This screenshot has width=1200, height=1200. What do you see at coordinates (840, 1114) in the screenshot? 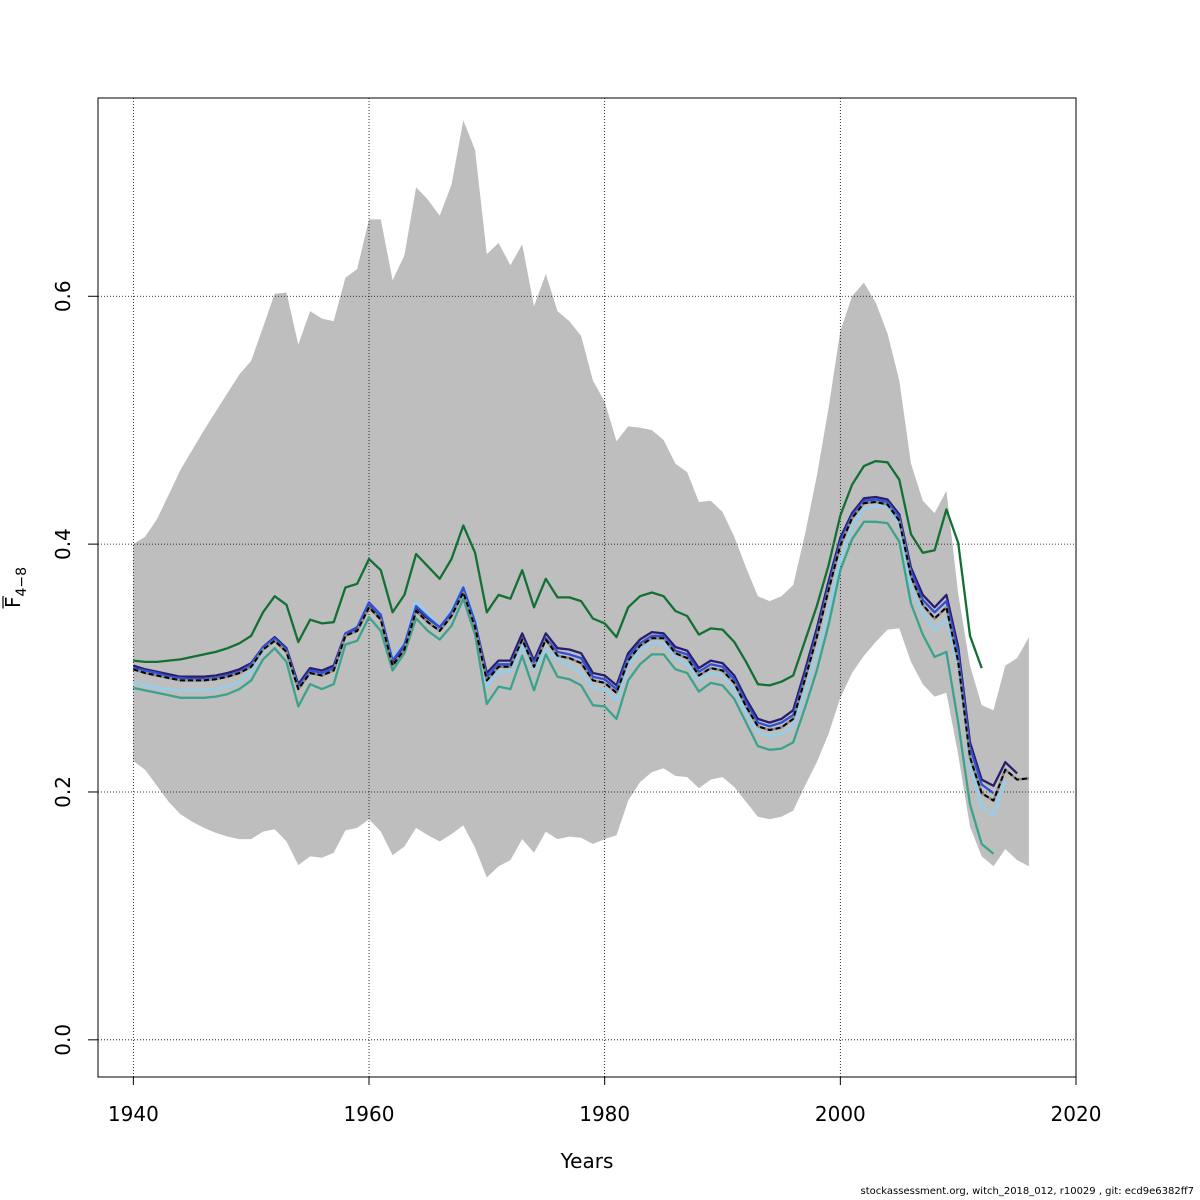
I see `x-tick-label: 2000` at bounding box center [840, 1114].